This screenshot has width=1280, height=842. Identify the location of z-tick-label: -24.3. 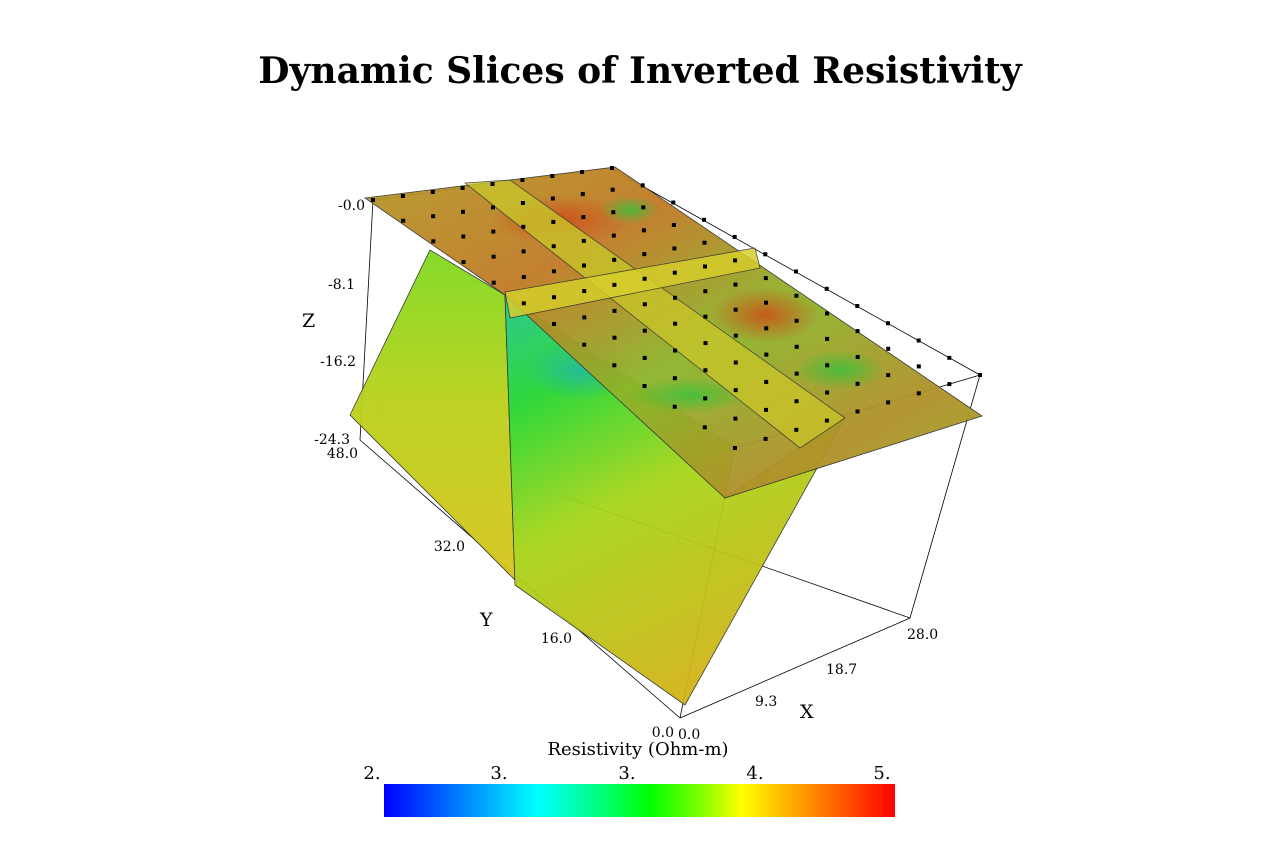
(332, 440).